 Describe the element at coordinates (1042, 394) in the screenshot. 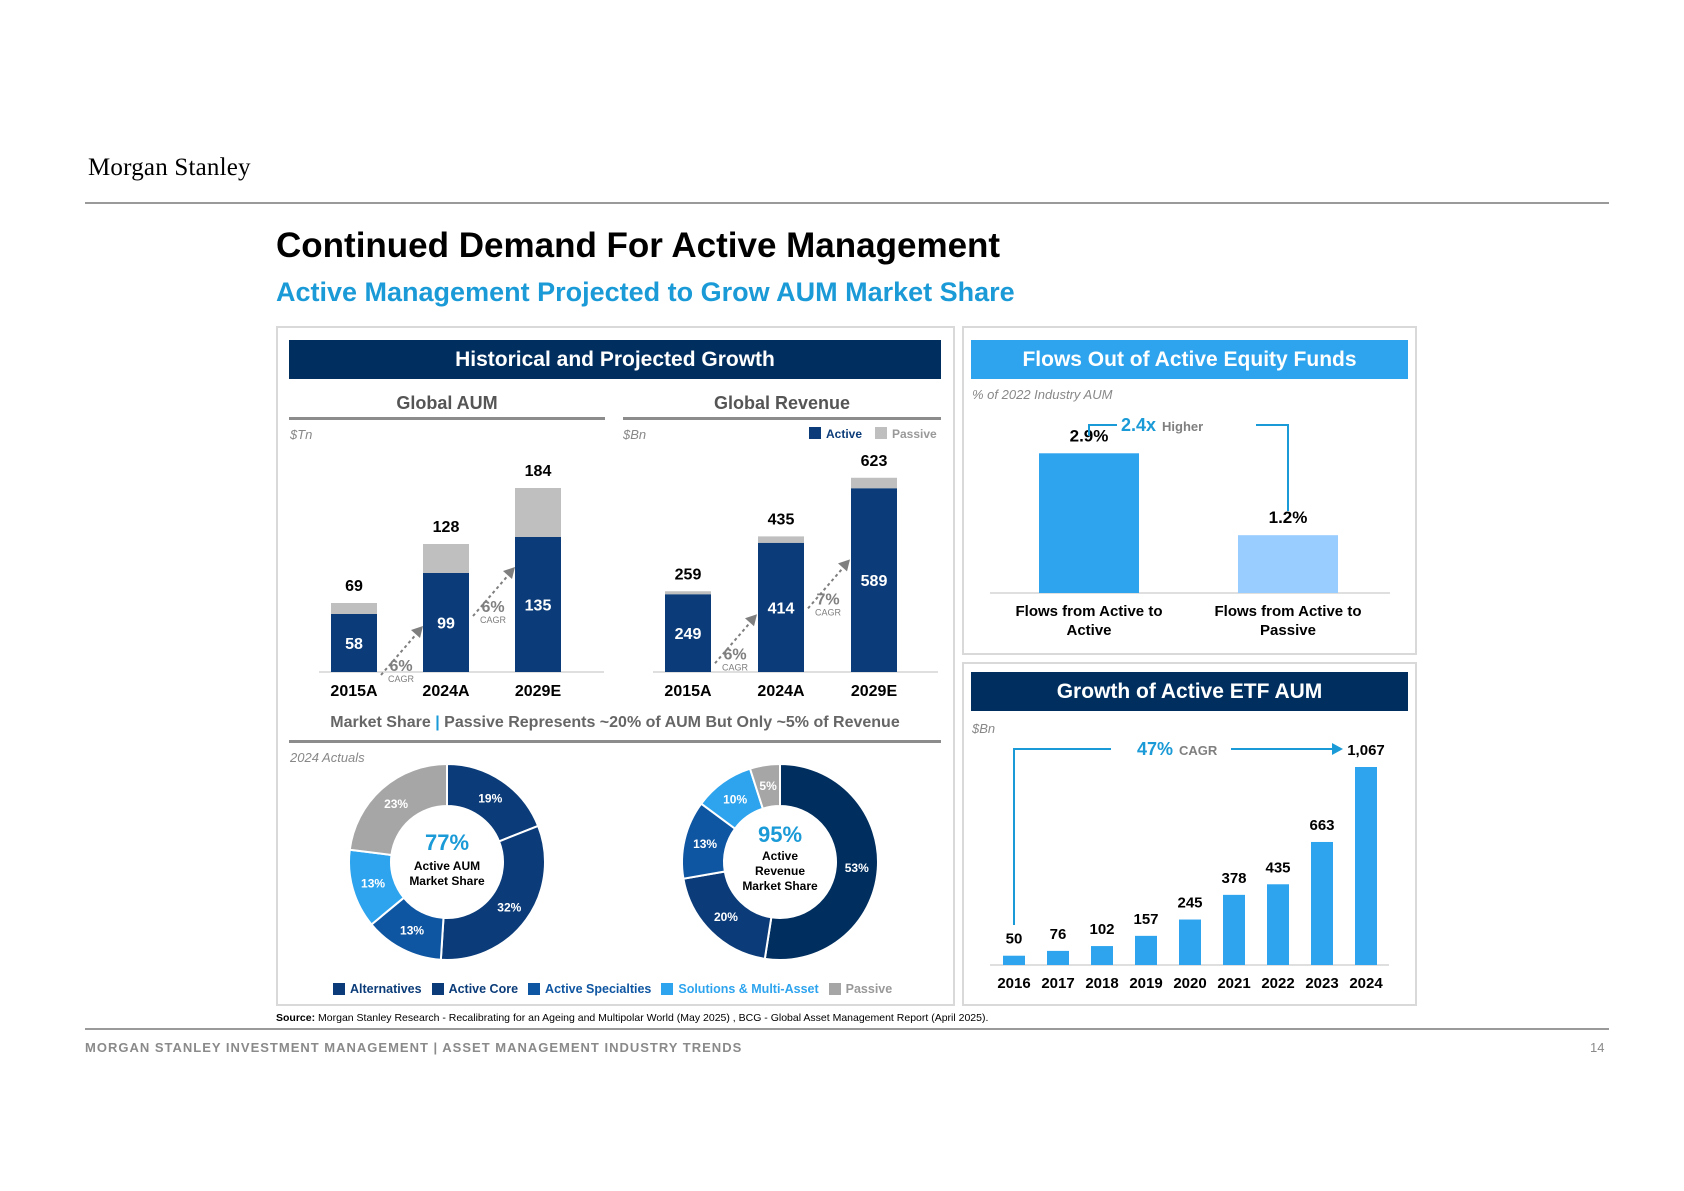

I see `flows-unit-label: % of 2022 Industry AUM` at that location.